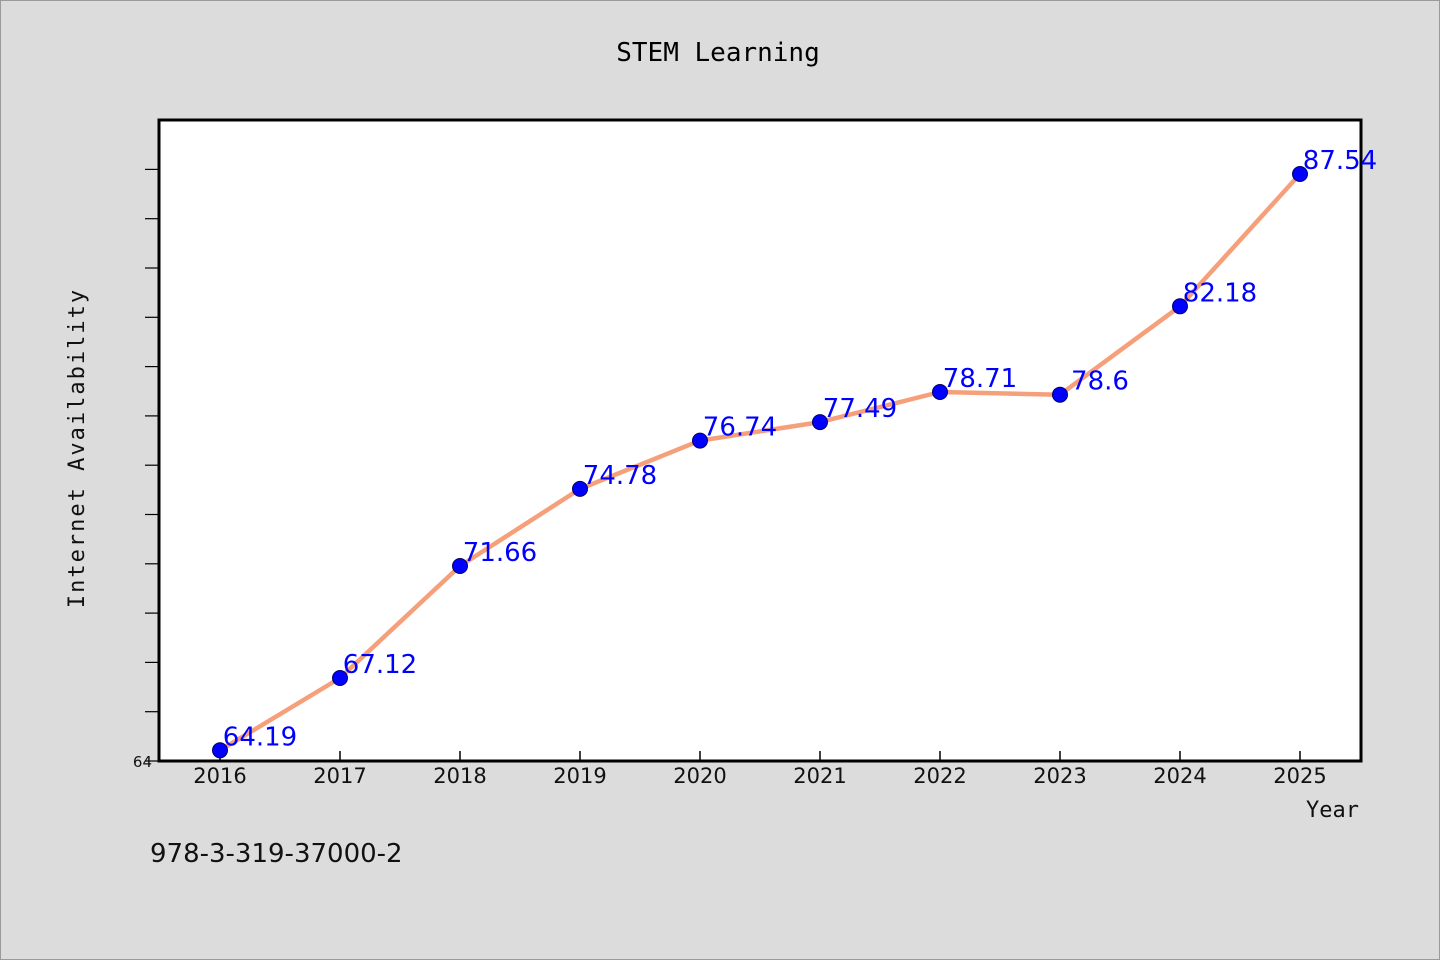 This screenshot has width=1440, height=960. I want to click on x-tick-label: 2025, so click(1299, 776).